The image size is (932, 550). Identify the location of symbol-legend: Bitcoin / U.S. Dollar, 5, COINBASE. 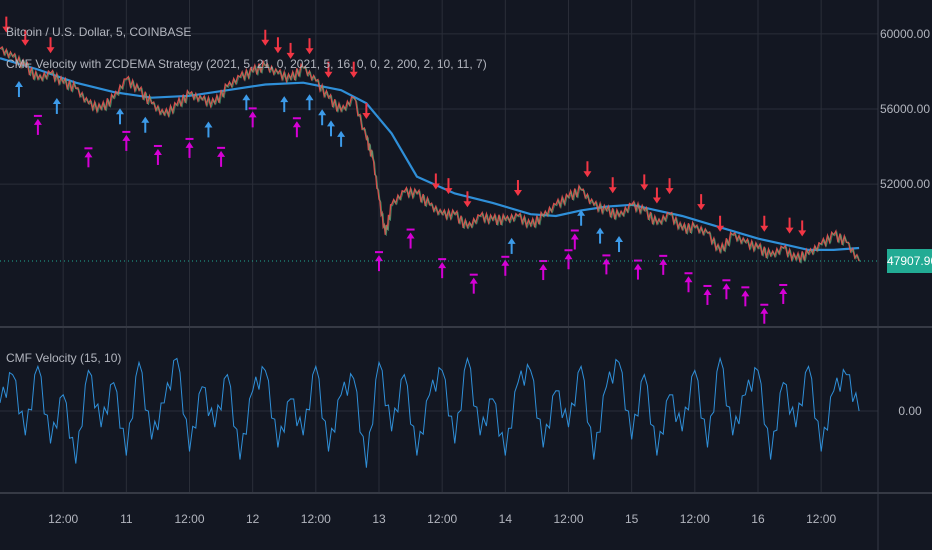
(99, 32).